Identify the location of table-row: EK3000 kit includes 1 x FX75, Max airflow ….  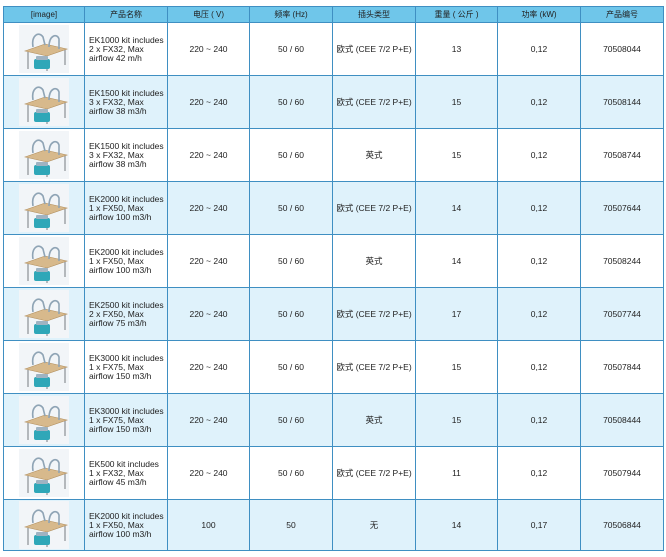
(333, 367).